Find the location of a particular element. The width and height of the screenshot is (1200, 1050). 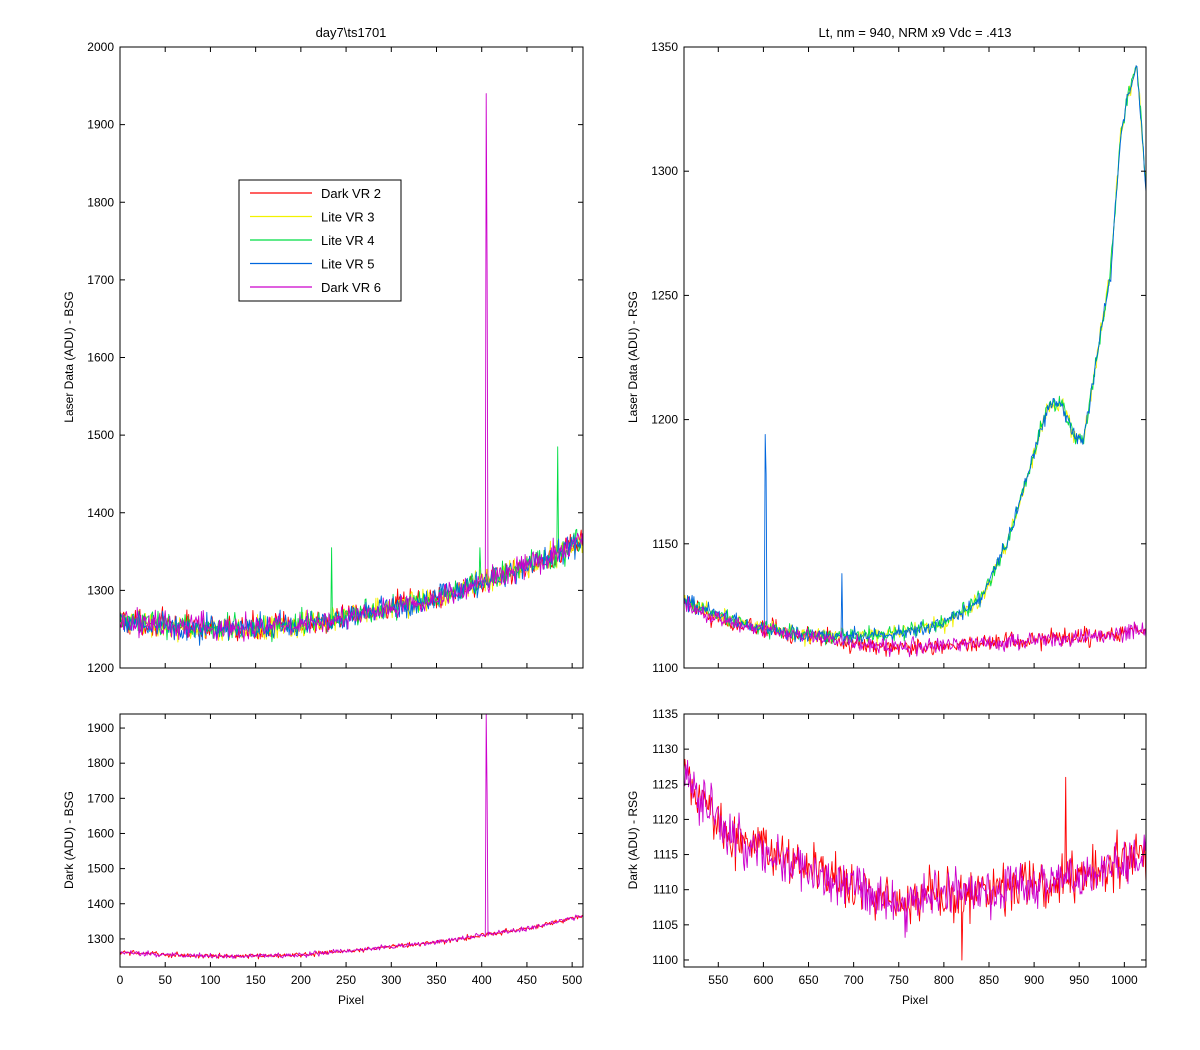

y-tick-label: 1105 is located at coordinates (665, 925).